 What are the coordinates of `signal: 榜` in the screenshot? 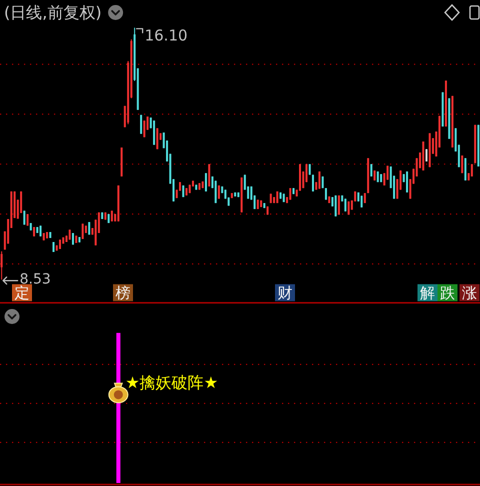 It's located at (123, 293).